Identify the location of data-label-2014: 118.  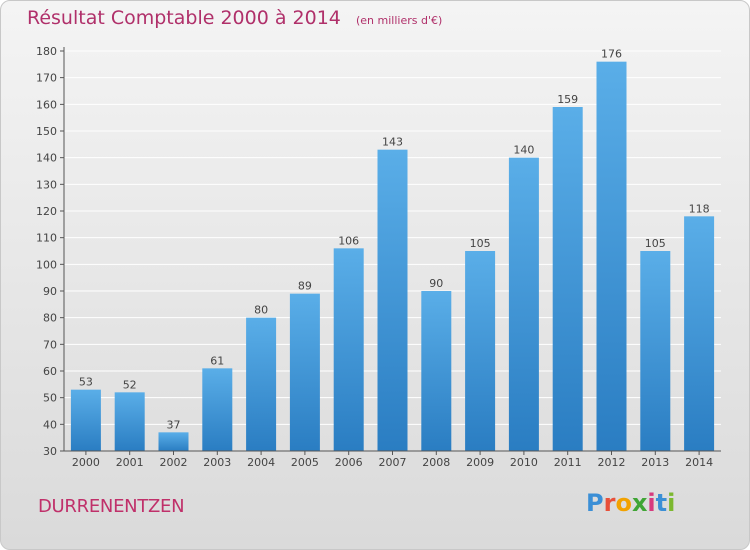
(699, 208).